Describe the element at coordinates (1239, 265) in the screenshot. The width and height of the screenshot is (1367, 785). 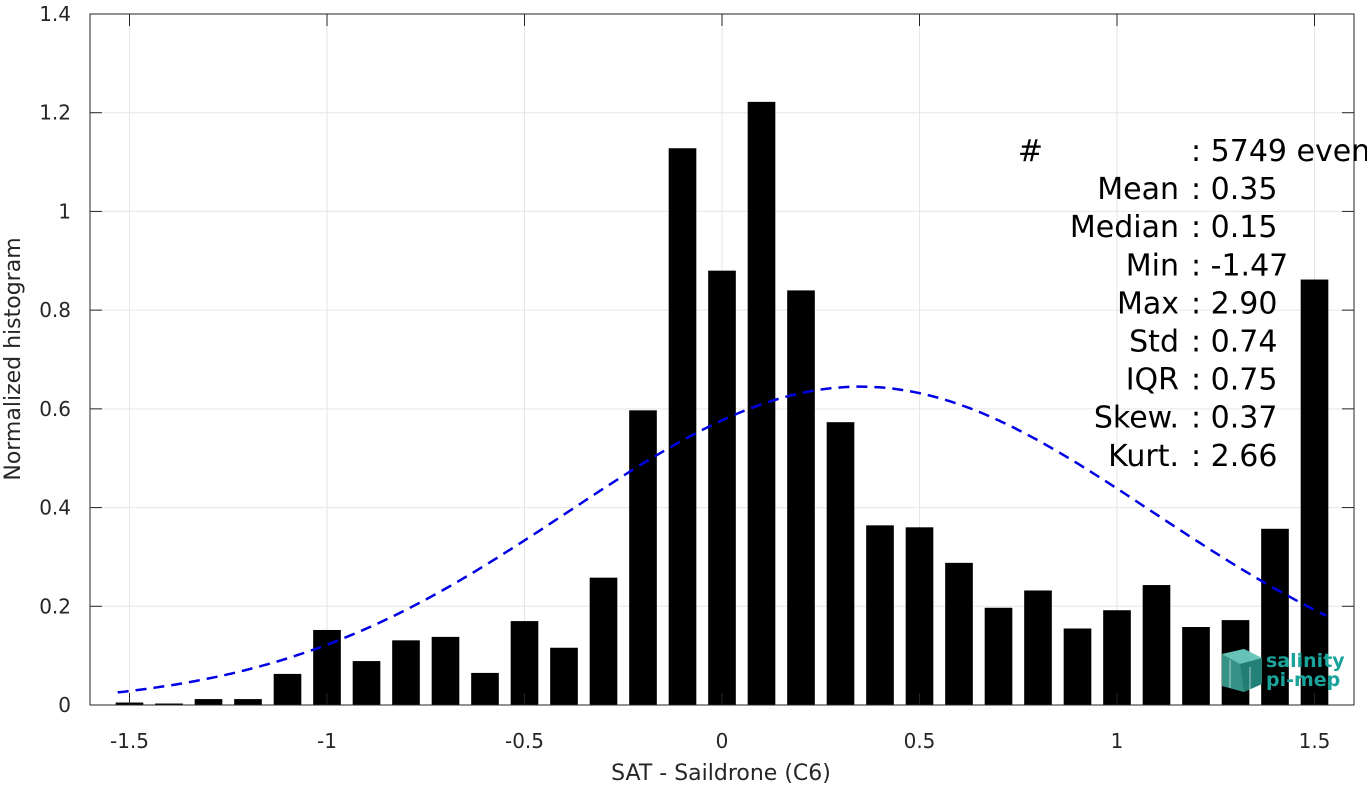
I see `stat-value: : -1.47` at that location.